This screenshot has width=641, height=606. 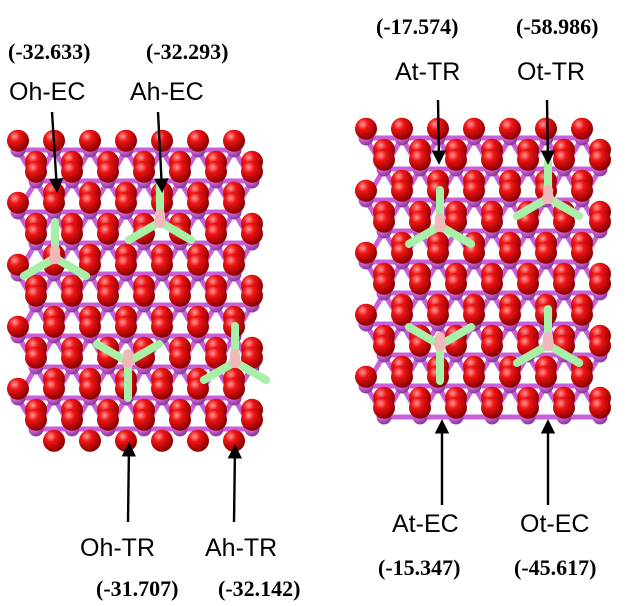 I want to click on oh-ec-value: (-32.633), so click(x=49, y=51).